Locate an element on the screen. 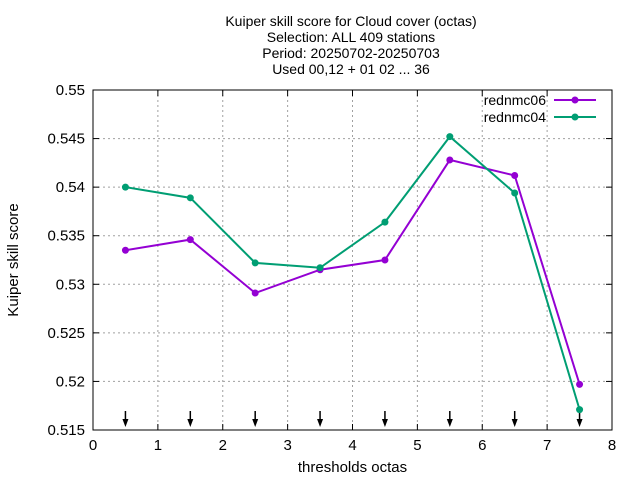 The width and height of the screenshot is (640, 480). x-tick-label: 0 is located at coordinates (93, 445).